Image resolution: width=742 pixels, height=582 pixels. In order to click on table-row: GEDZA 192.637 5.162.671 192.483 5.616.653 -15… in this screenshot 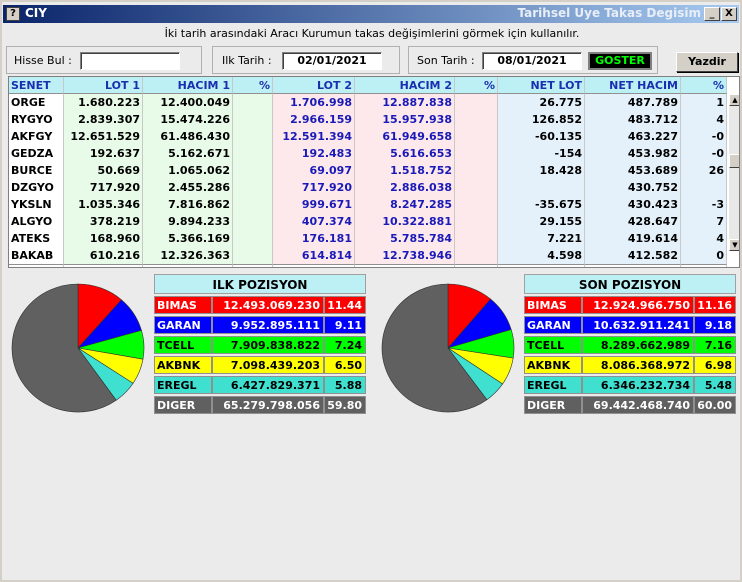, I will do `click(369, 153)`.